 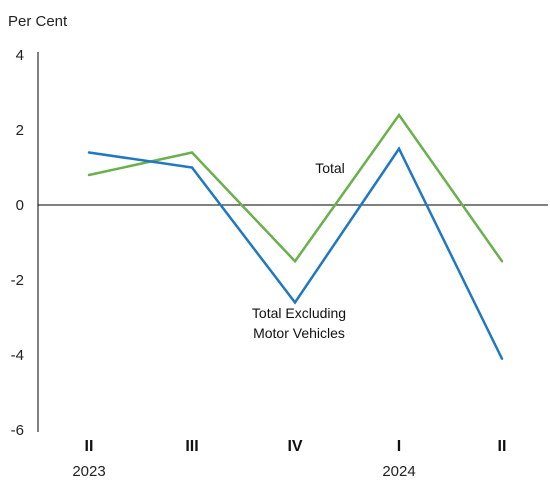 What do you see at coordinates (399, 446) in the screenshot?
I see `x-tick-label: I` at bounding box center [399, 446].